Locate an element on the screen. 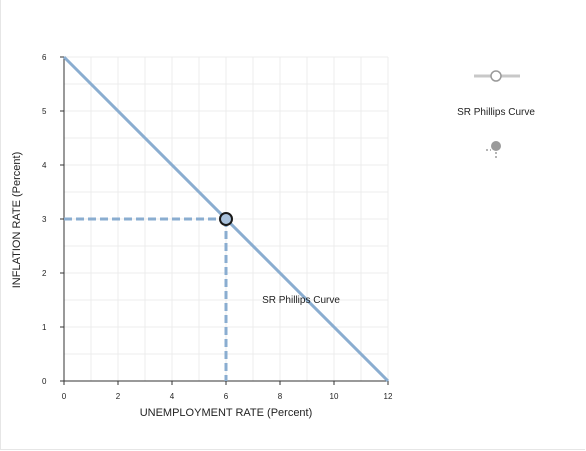 The image size is (586, 451). y-tick-label: 5 is located at coordinates (44, 111).